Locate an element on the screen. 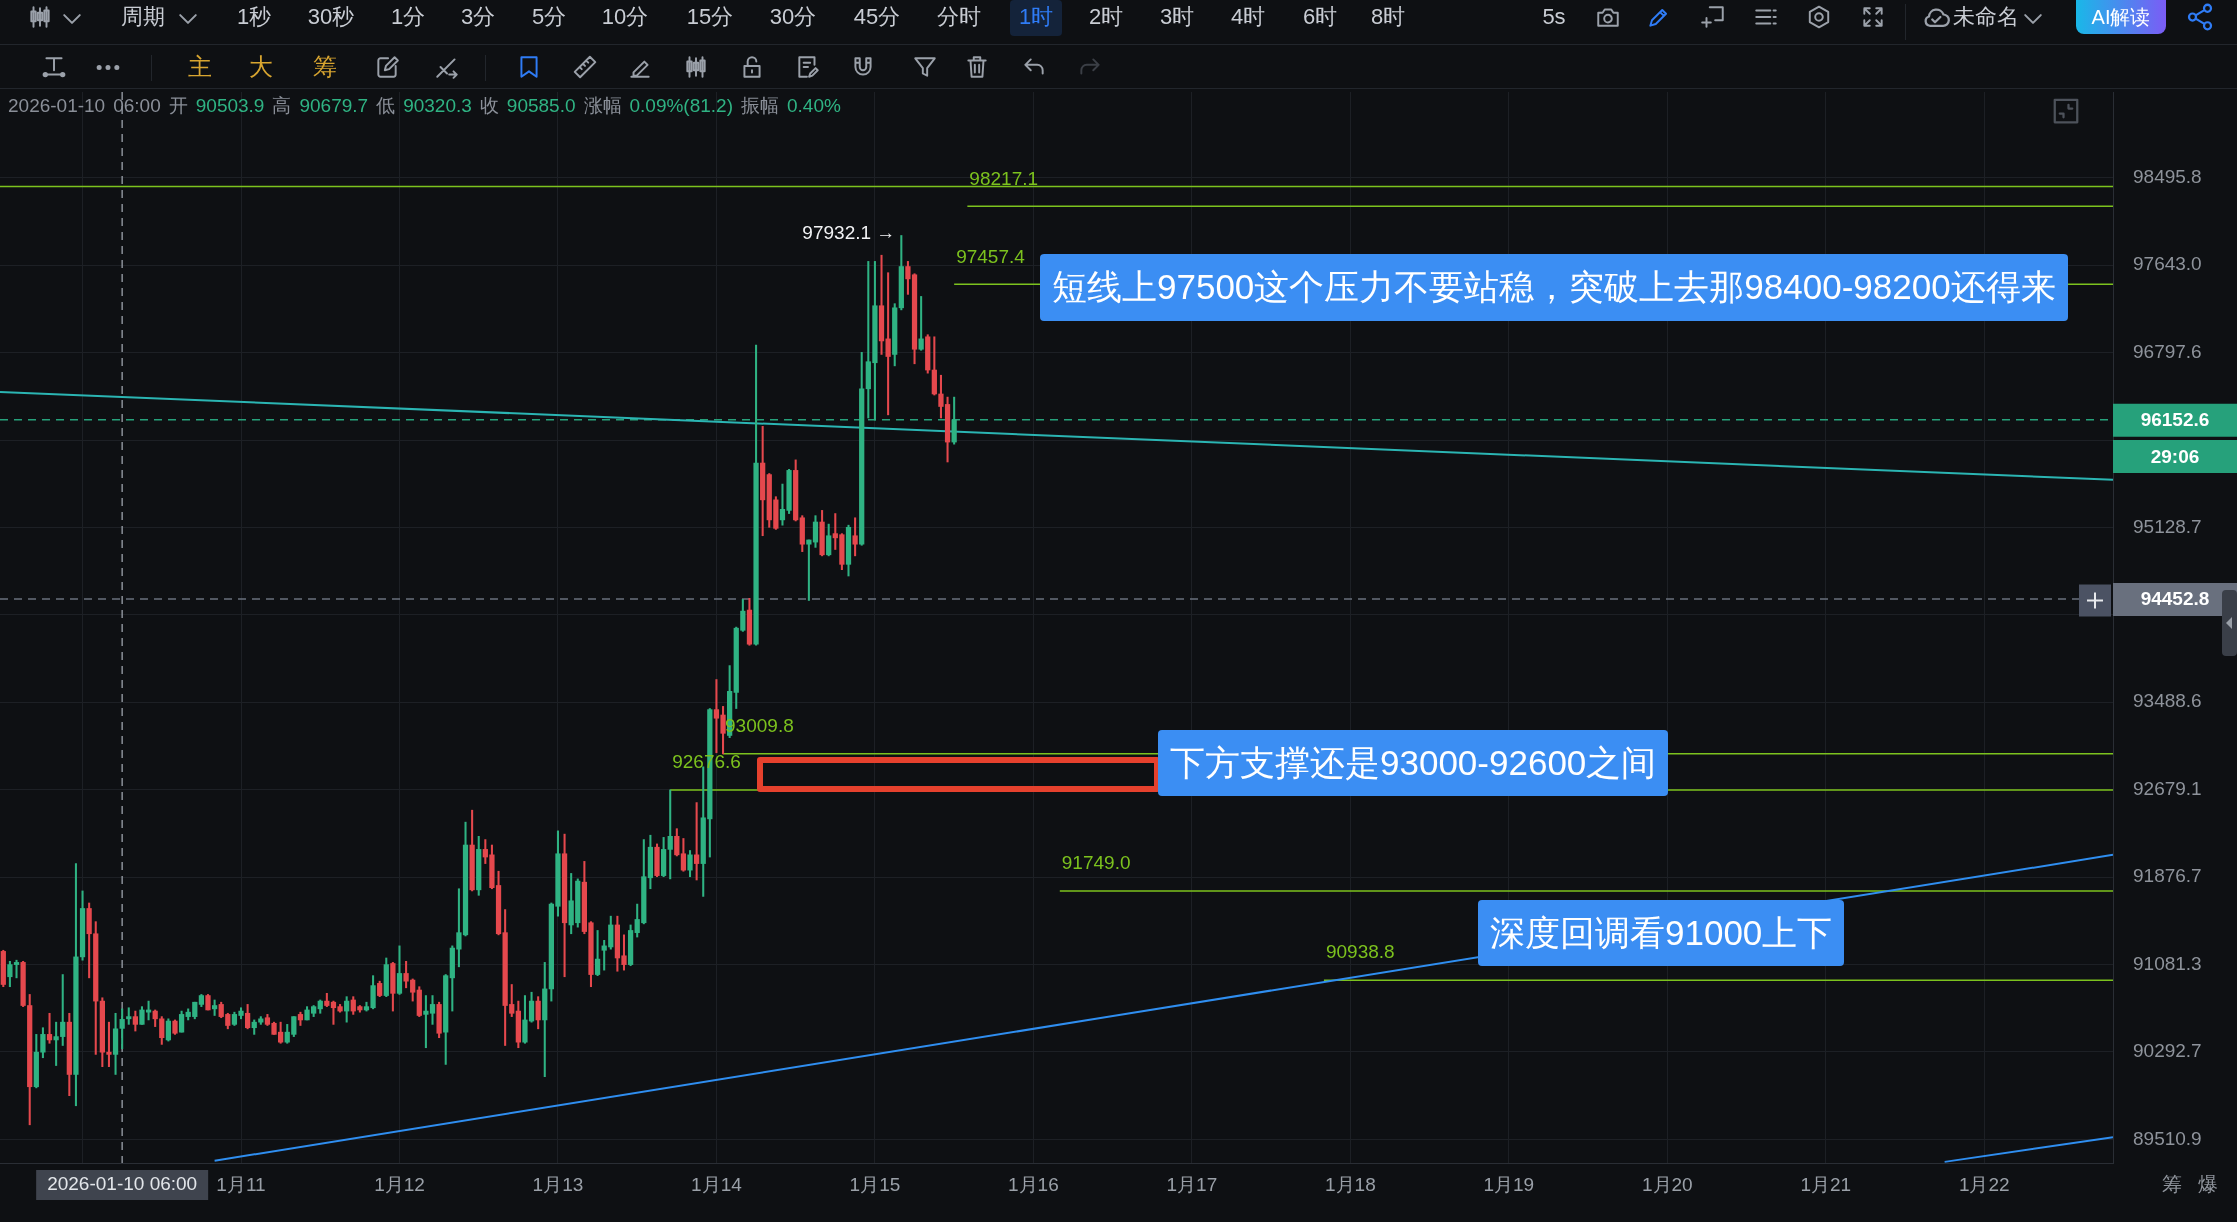 The width and height of the screenshot is (2237, 1222). text: 2026-01-10 06:00 开 90503.9 高 90679.7 低 90320.3 收 90585.0 涨幅 0.09%(81.2) 振幅 0.40% is located at coordinates (424, 105).